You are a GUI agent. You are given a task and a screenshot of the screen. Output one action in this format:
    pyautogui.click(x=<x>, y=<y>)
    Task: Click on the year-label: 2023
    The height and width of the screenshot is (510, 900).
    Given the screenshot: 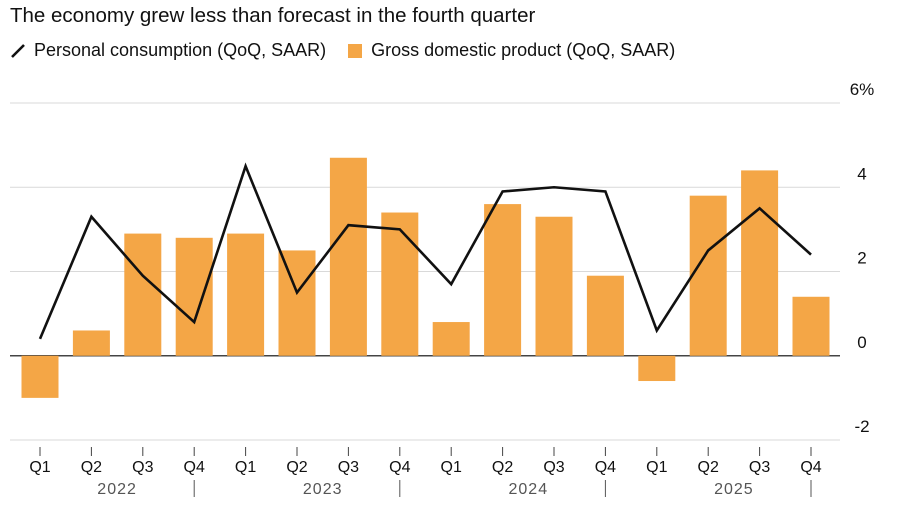 What is the action you would take?
    pyautogui.click(x=323, y=489)
    